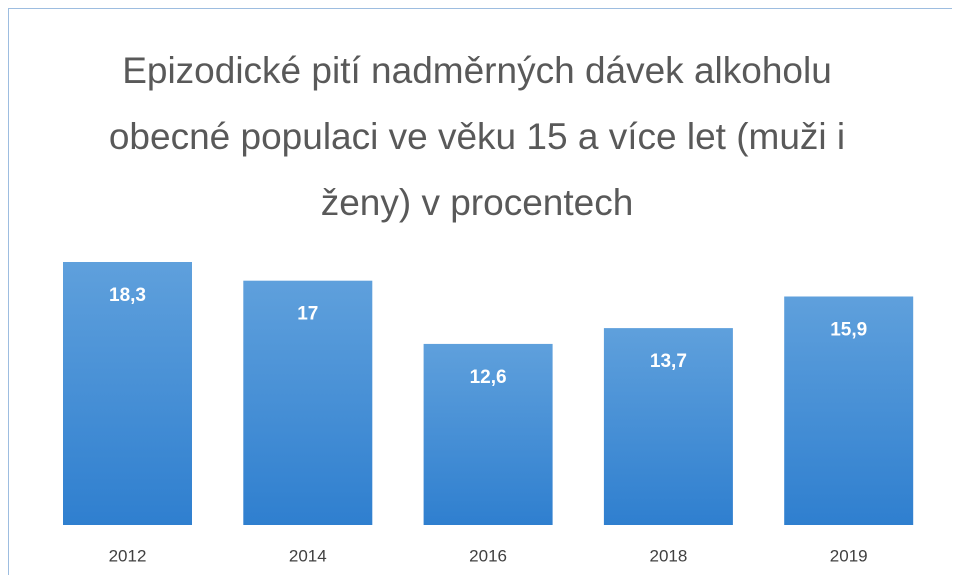 The width and height of the screenshot is (954, 577). Describe the element at coordinates (127, 295) in the screenshot. I see `value-label: 18,3` at that location.